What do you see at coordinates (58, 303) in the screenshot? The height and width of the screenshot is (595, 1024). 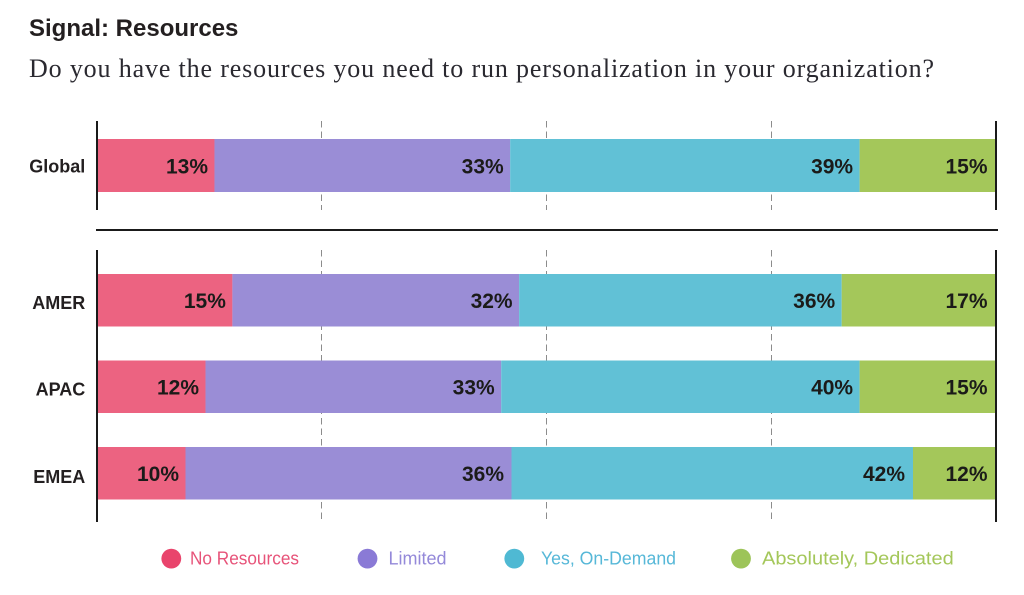 I see `svg-text: AMER` at bounding box center [58, 303].